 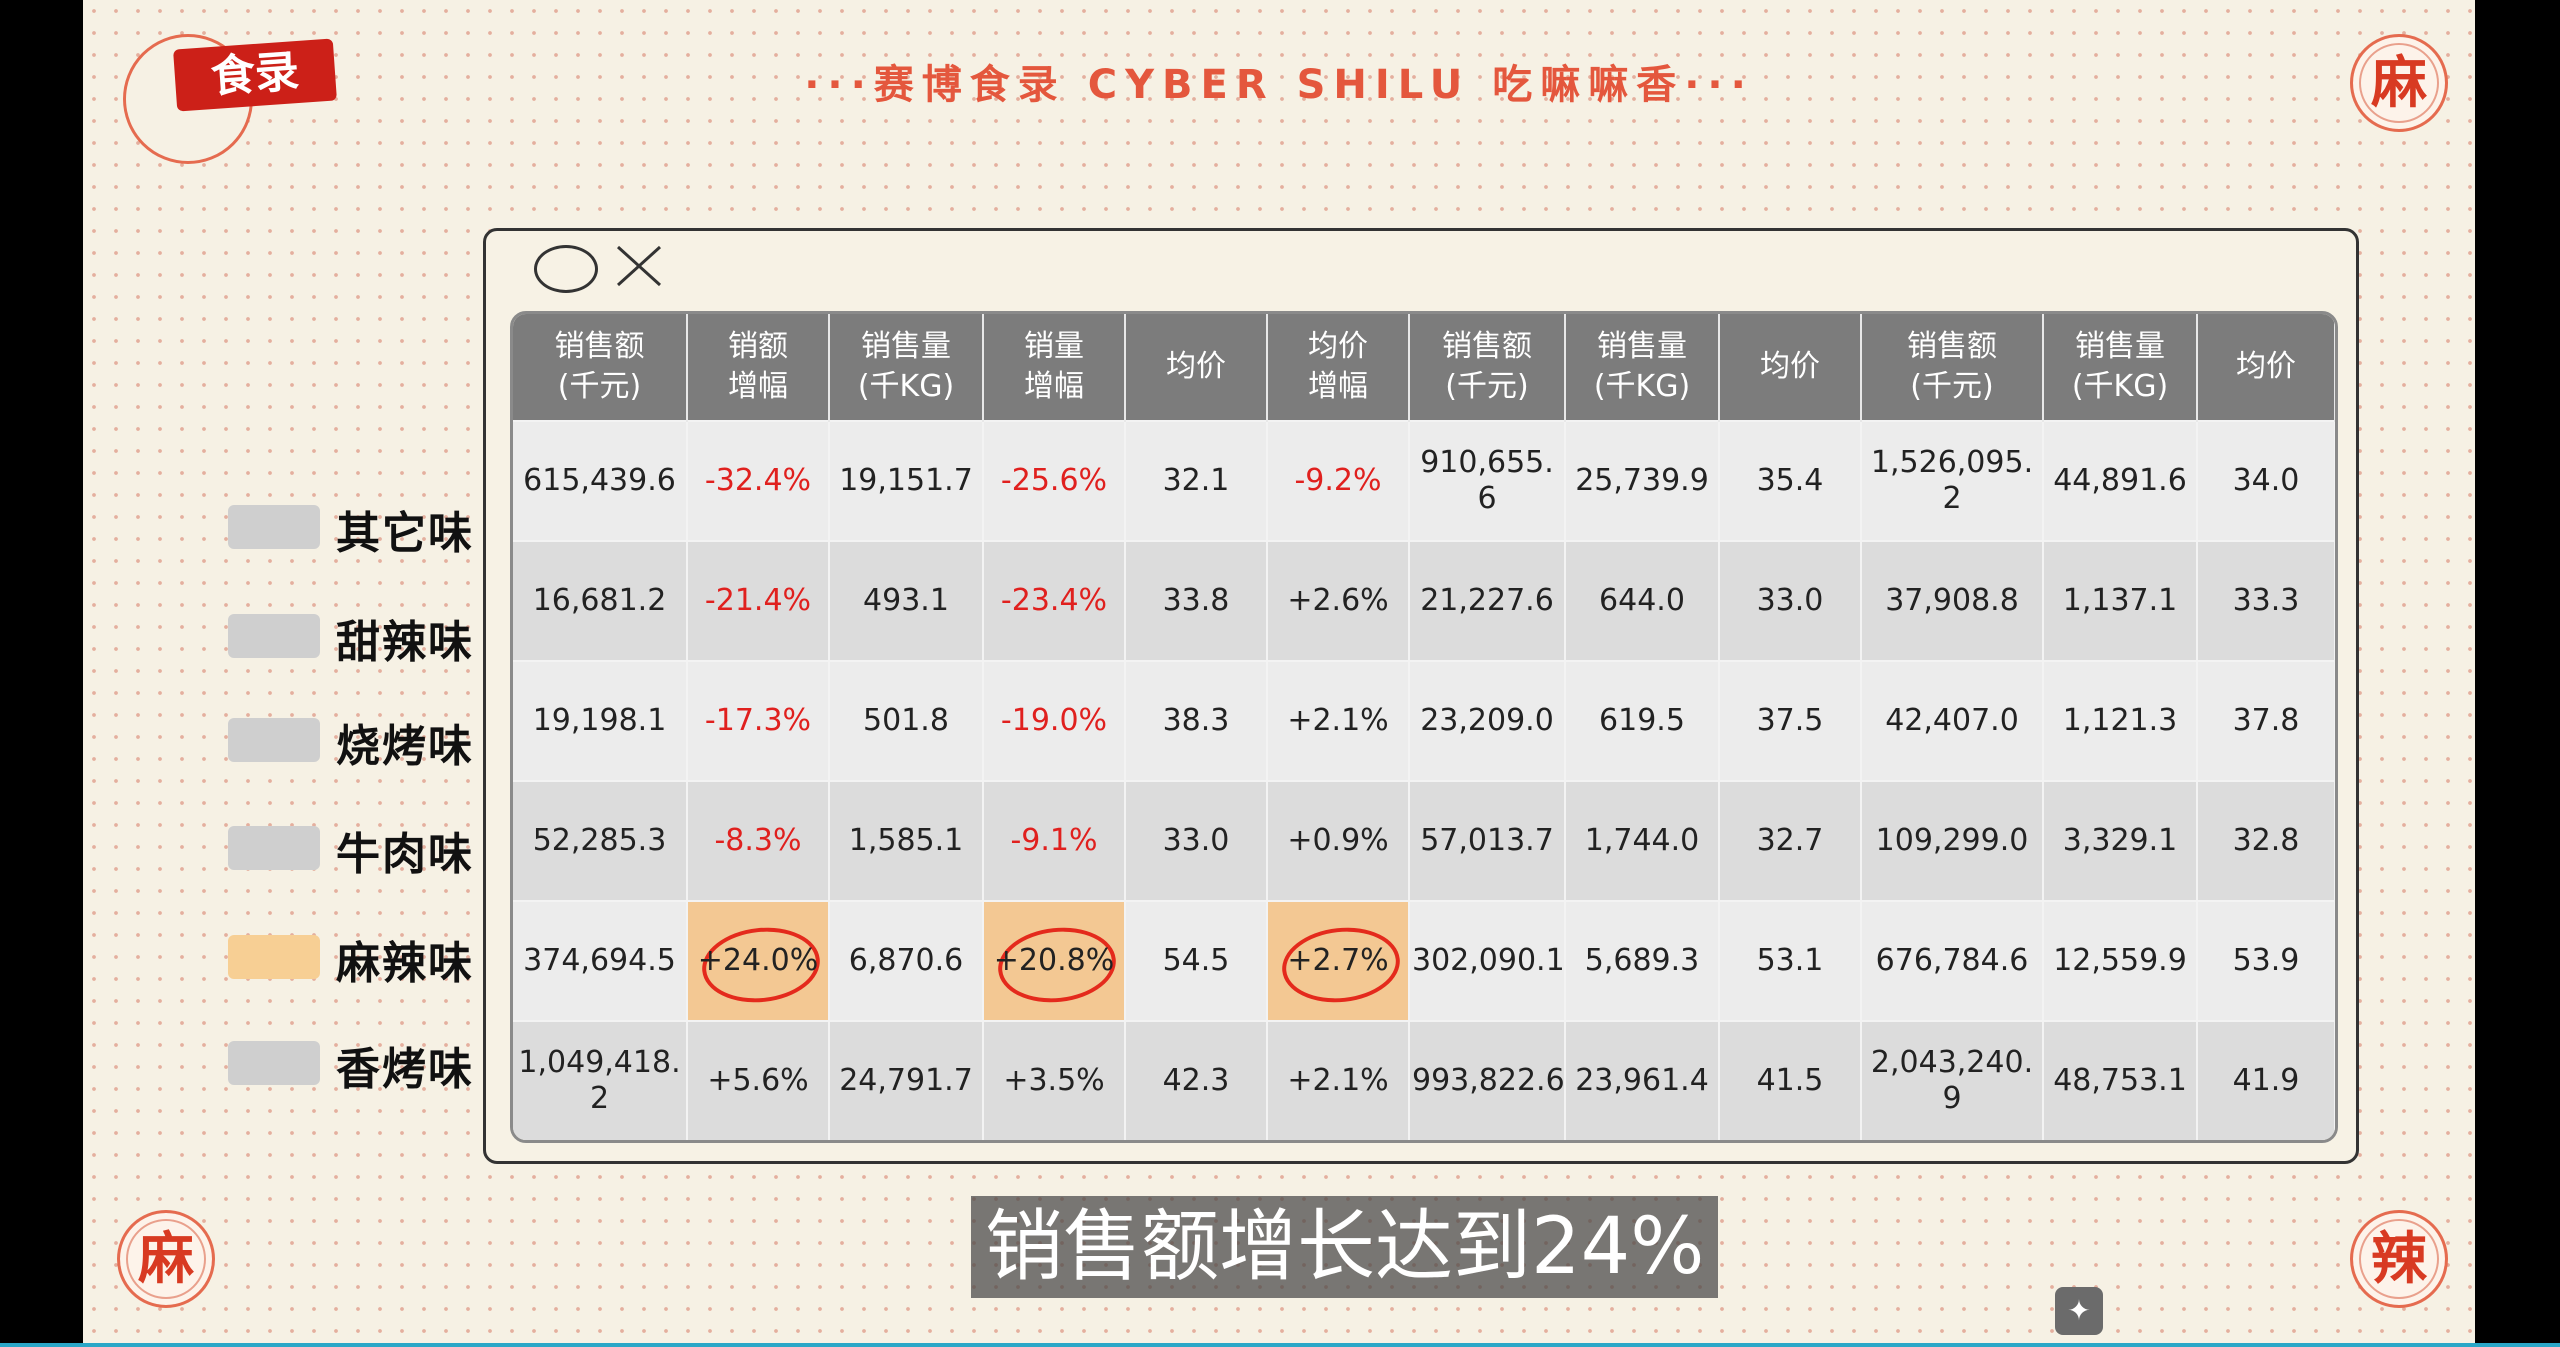 What do you see at coordinates (758, 960) in the screenshot?
I see `table-cell-circled: +24.0%` at bounding box center [758, 960].